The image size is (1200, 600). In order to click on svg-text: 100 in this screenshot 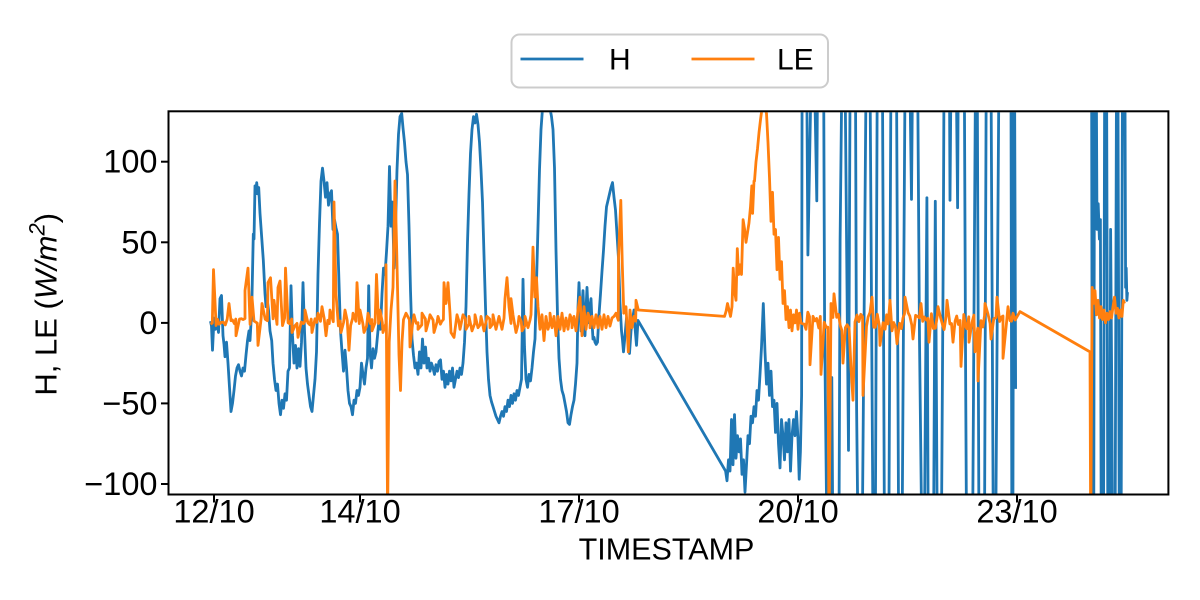, I will do `click(130, 162)`.